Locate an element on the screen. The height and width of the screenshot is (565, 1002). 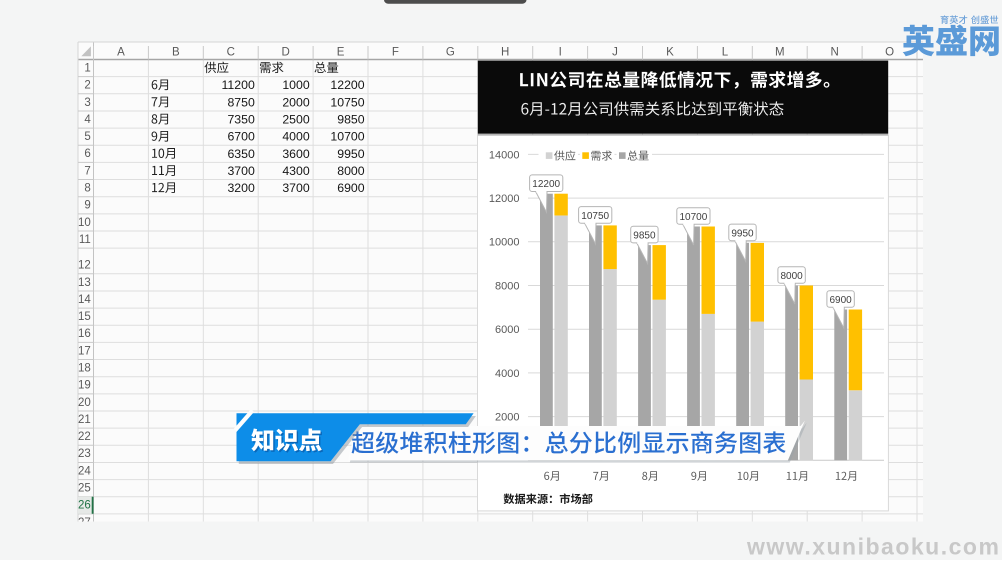
svg-text: 7350 is located at coordinates (241, 120).